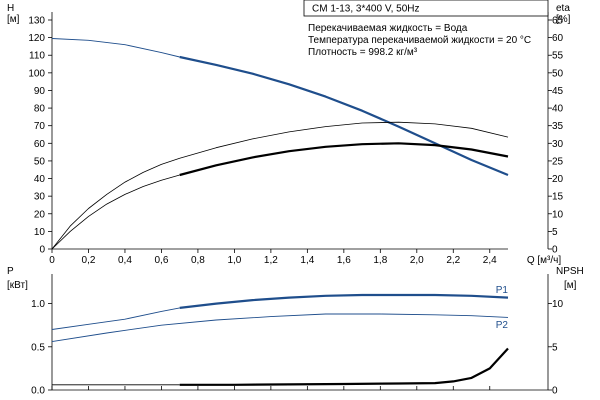  Describe the element at coordinates (558, 179) in the screenshot. I see `y-right-tick-label: 20` at that location.